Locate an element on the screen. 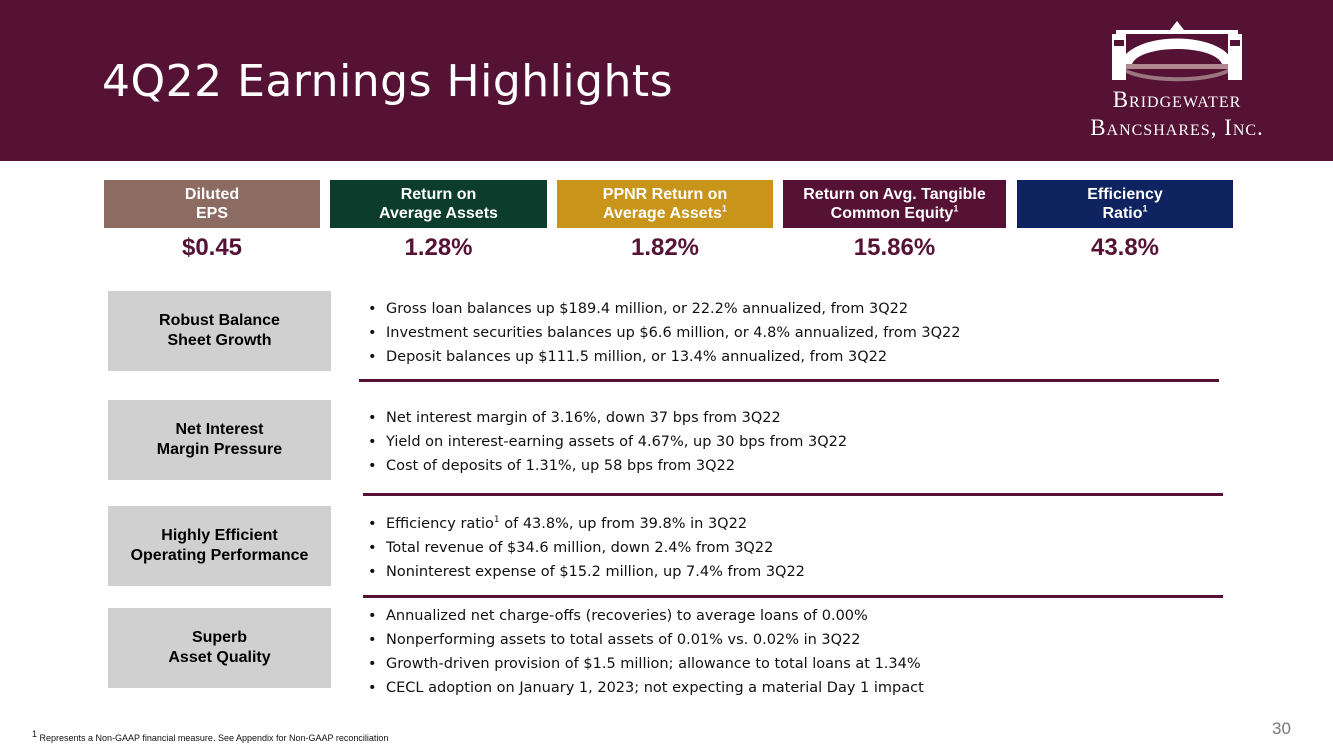  section-label-line2: Margin Pressure is located at coordinates (219, 449).